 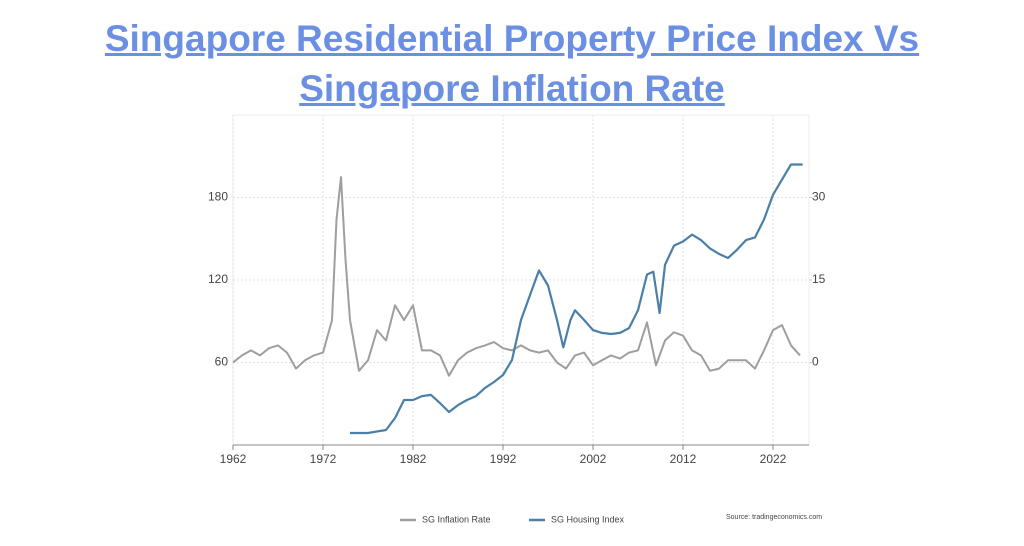 I want to click on legend-label: SG Inflation Rate, so click(x=456, y=519).